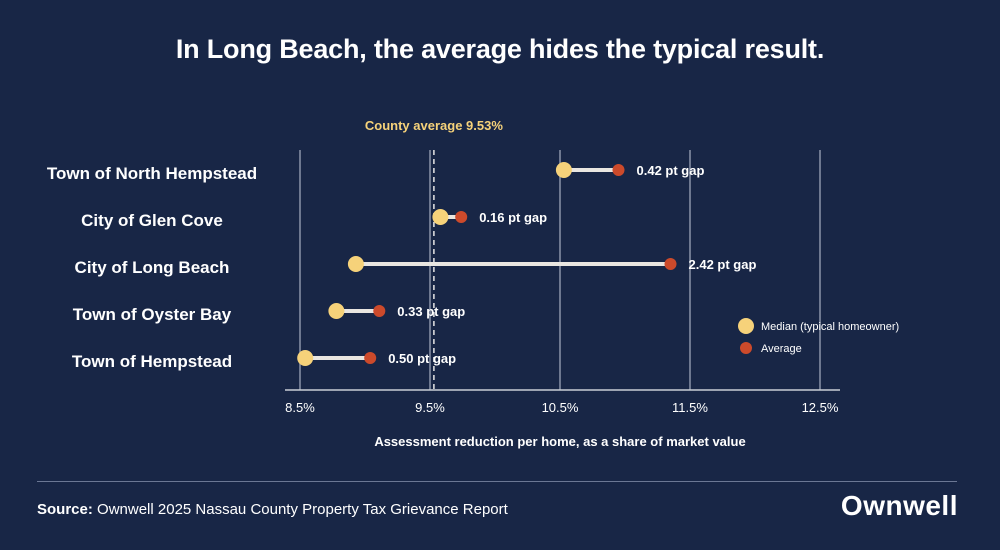 The width and height of the screenshot is (1000, 550). What do you see at coordinates (65, 509) in the screenshot?
I see `source-label: Source:` at bounding box center [65, 509].